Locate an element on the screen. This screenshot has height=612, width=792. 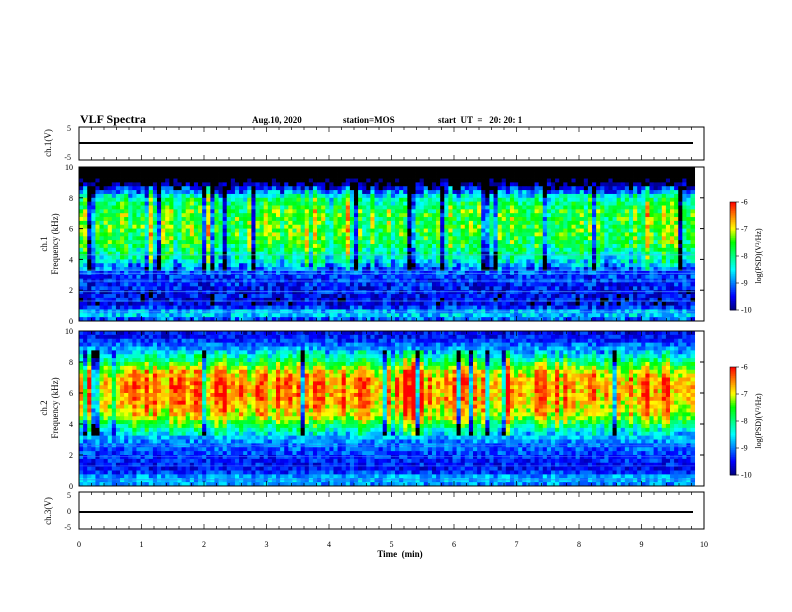
ch1-waveform-panel: 5 -5 ch.1(V) is located at coordinates (374, 143).